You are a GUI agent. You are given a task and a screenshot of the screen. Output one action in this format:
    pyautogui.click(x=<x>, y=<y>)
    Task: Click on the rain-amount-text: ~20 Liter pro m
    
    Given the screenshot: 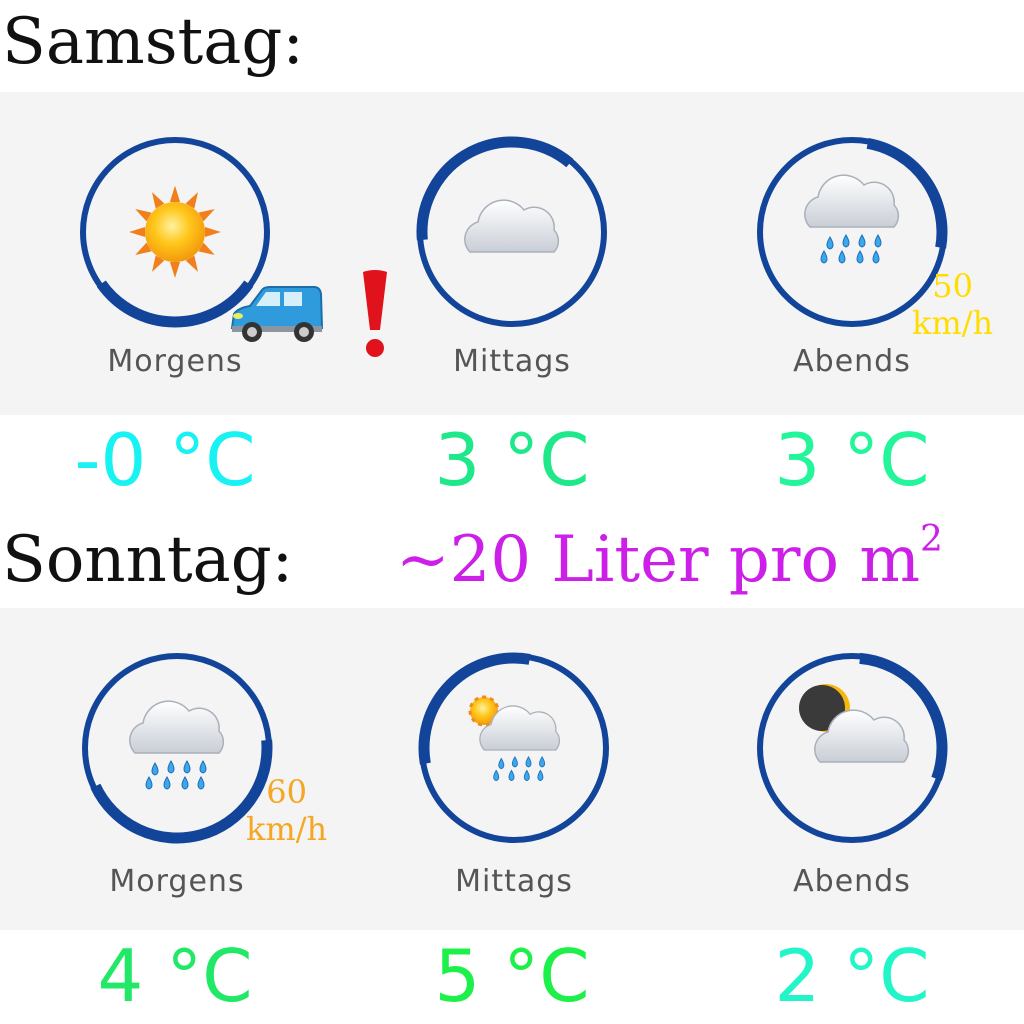 What is the action you would take?
    pyautogui.click(x=658, y=560)
    